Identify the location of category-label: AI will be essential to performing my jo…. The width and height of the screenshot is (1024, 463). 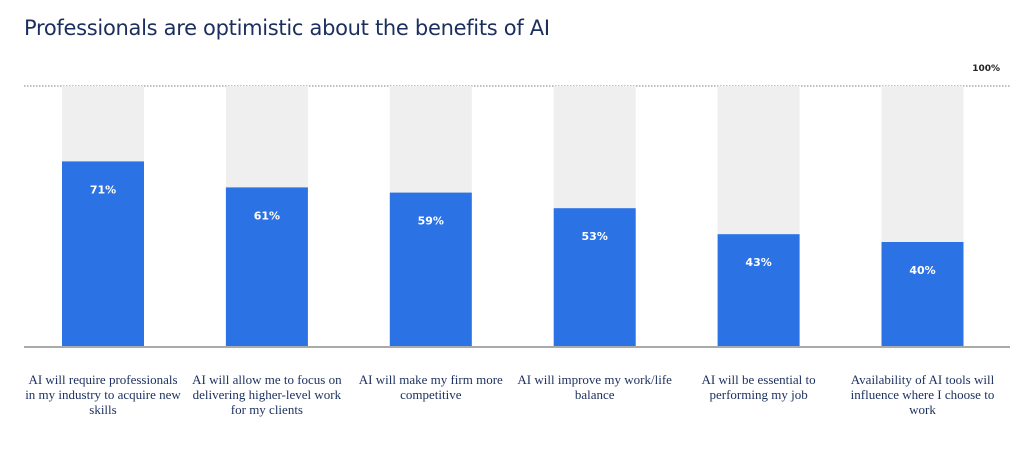
(758, 387).